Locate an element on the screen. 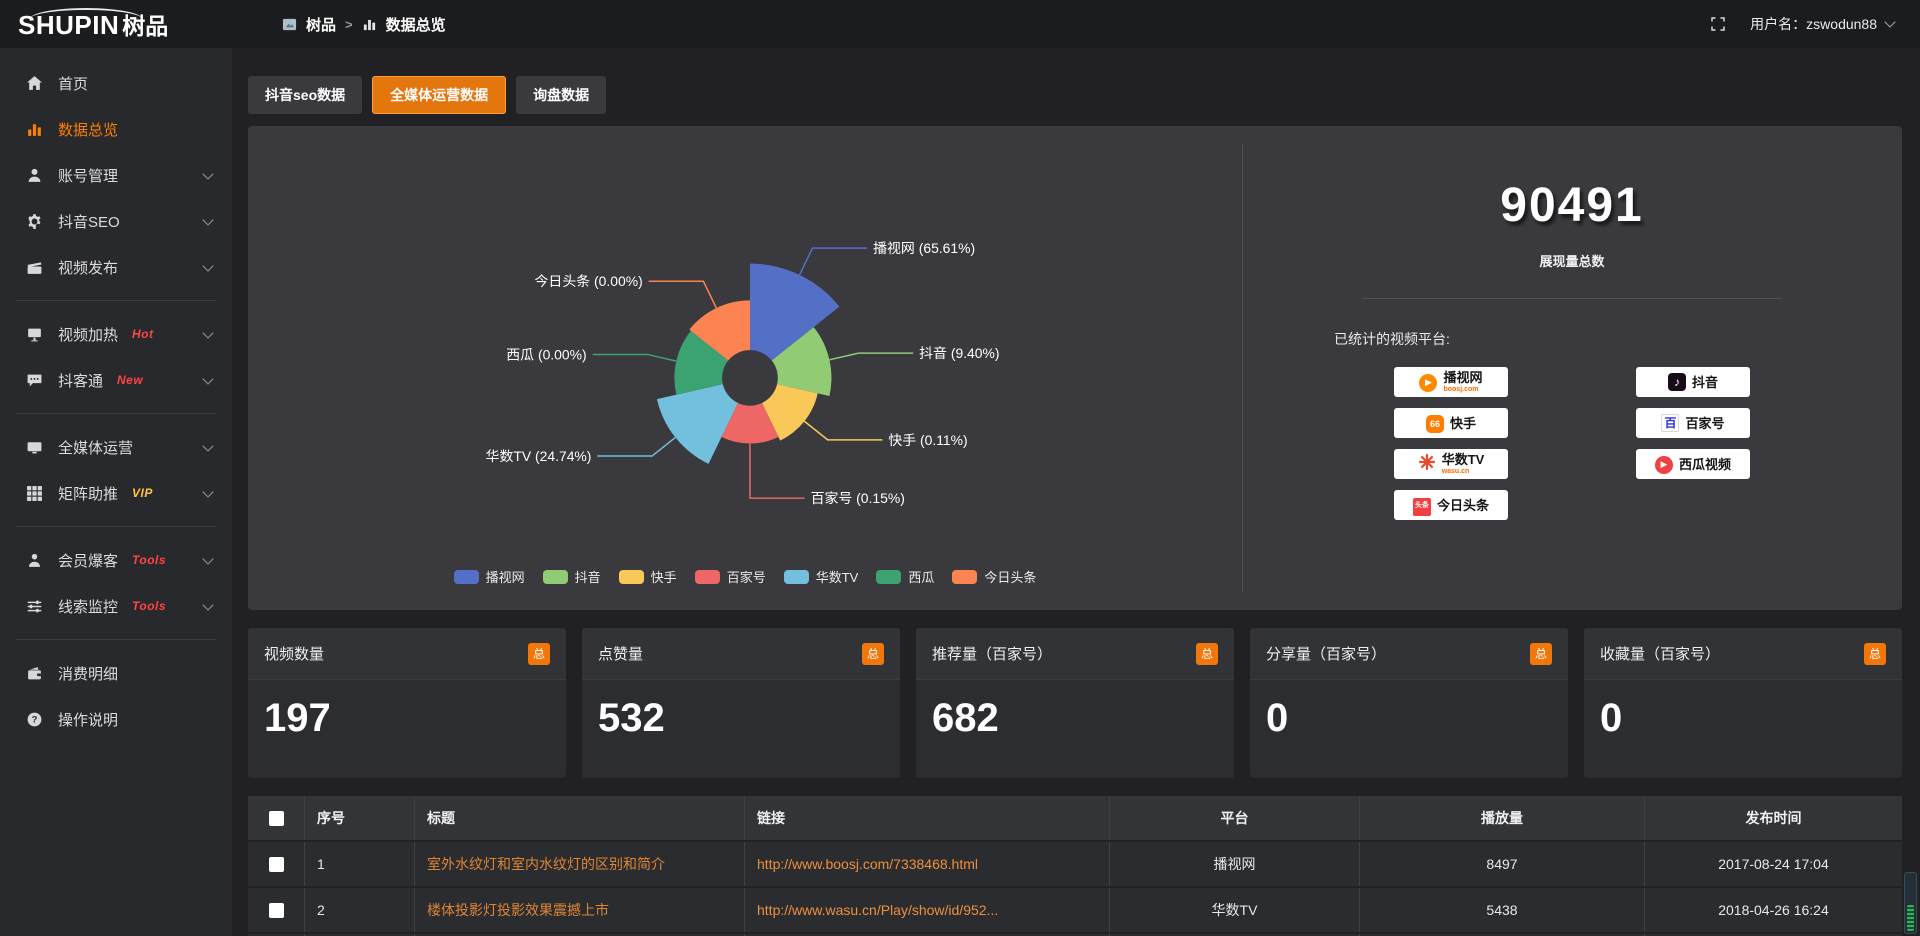  sidebar-item-label: 矩阵助推 is located at coordinates (88, 494).